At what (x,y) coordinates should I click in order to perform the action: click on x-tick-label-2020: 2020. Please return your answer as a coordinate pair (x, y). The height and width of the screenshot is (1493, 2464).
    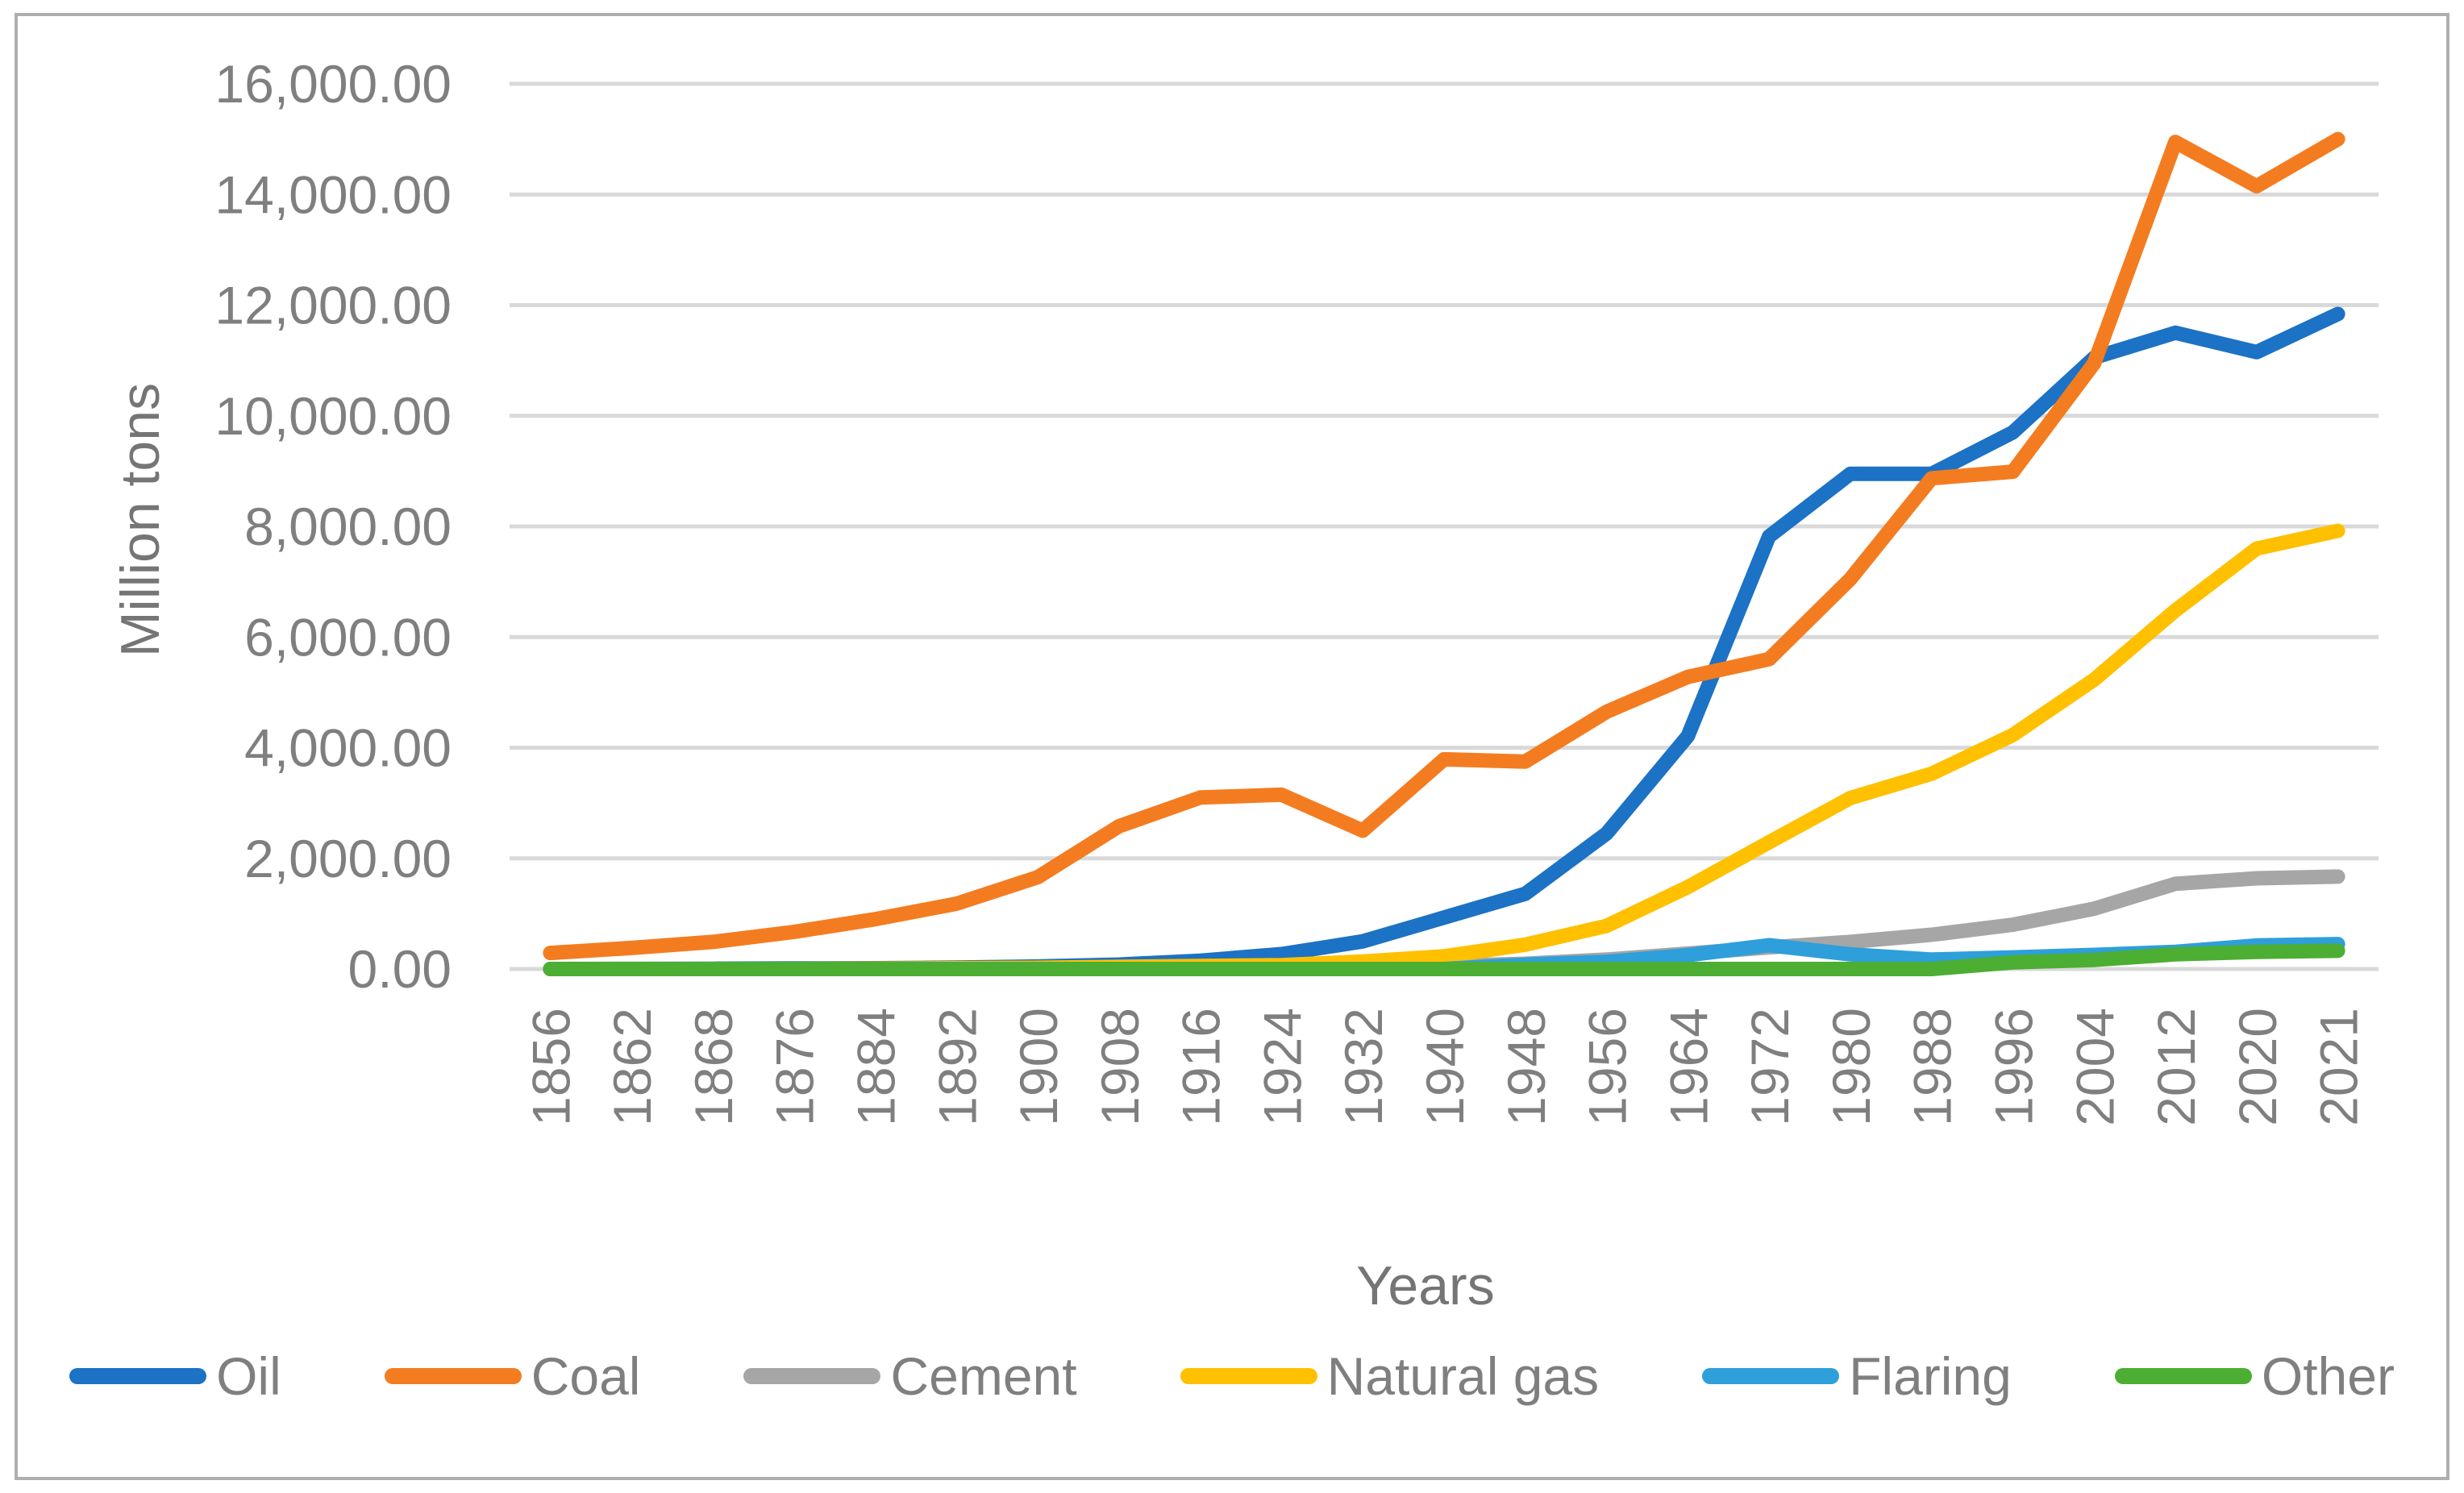
    Looking at the image, I should click on (2257, 1067).